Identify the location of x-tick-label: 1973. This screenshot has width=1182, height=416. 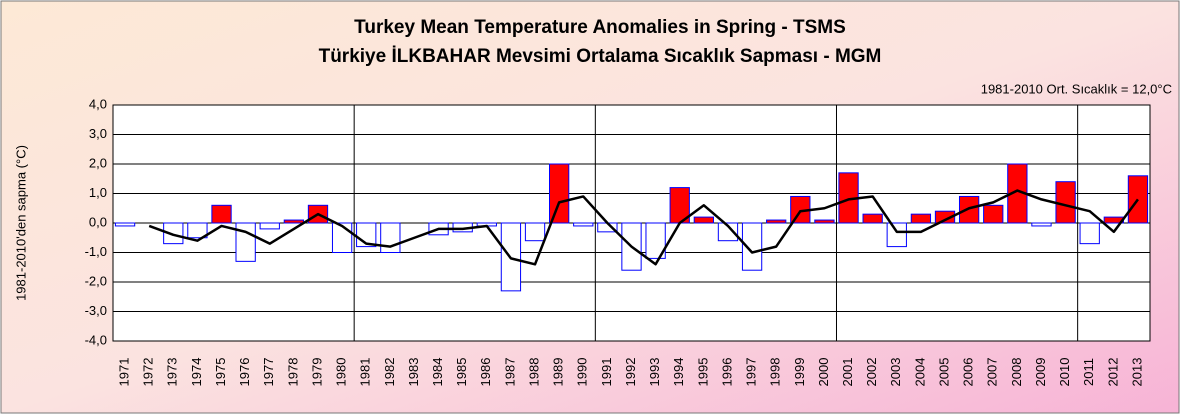
(172, 372).